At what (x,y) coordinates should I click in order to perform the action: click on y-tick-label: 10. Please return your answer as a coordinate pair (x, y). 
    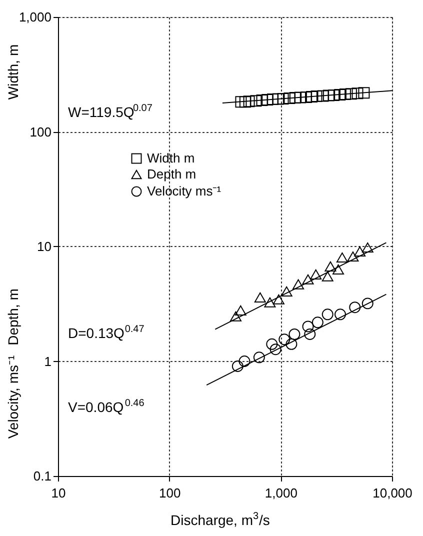
    Looking at the image, I should click on (44, 246).